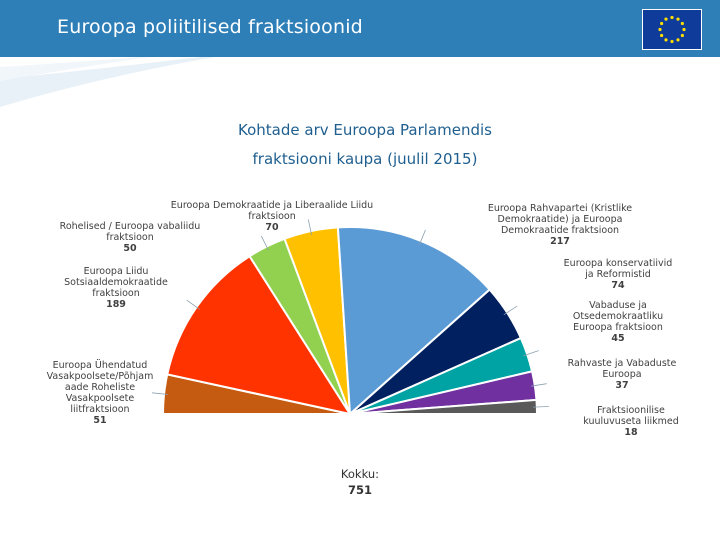 This screenshot has width=720, height=540. Describe the element at coordinates (560, 241) in the screenshot. I see `slice-value: 217` at that location.